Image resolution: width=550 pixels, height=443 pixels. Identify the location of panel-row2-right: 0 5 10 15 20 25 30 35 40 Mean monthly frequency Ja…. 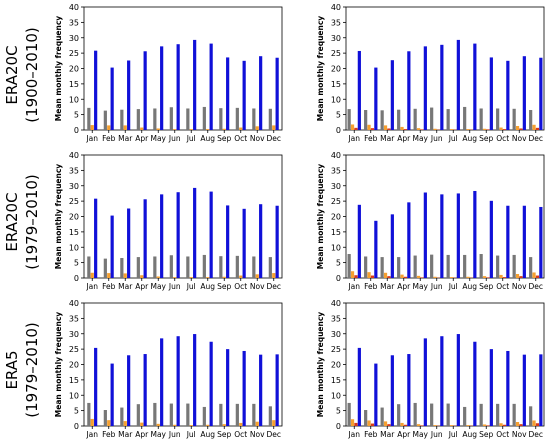
(431, 220).